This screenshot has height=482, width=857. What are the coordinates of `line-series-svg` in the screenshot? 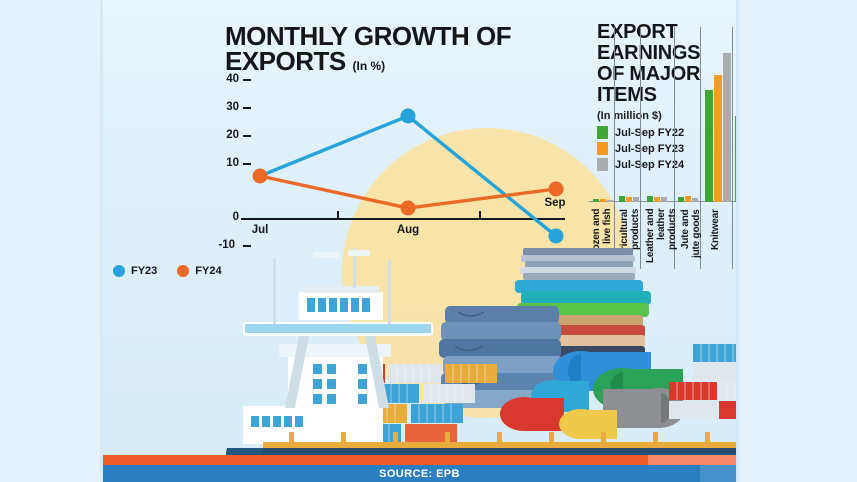 It's located at (408, 176).